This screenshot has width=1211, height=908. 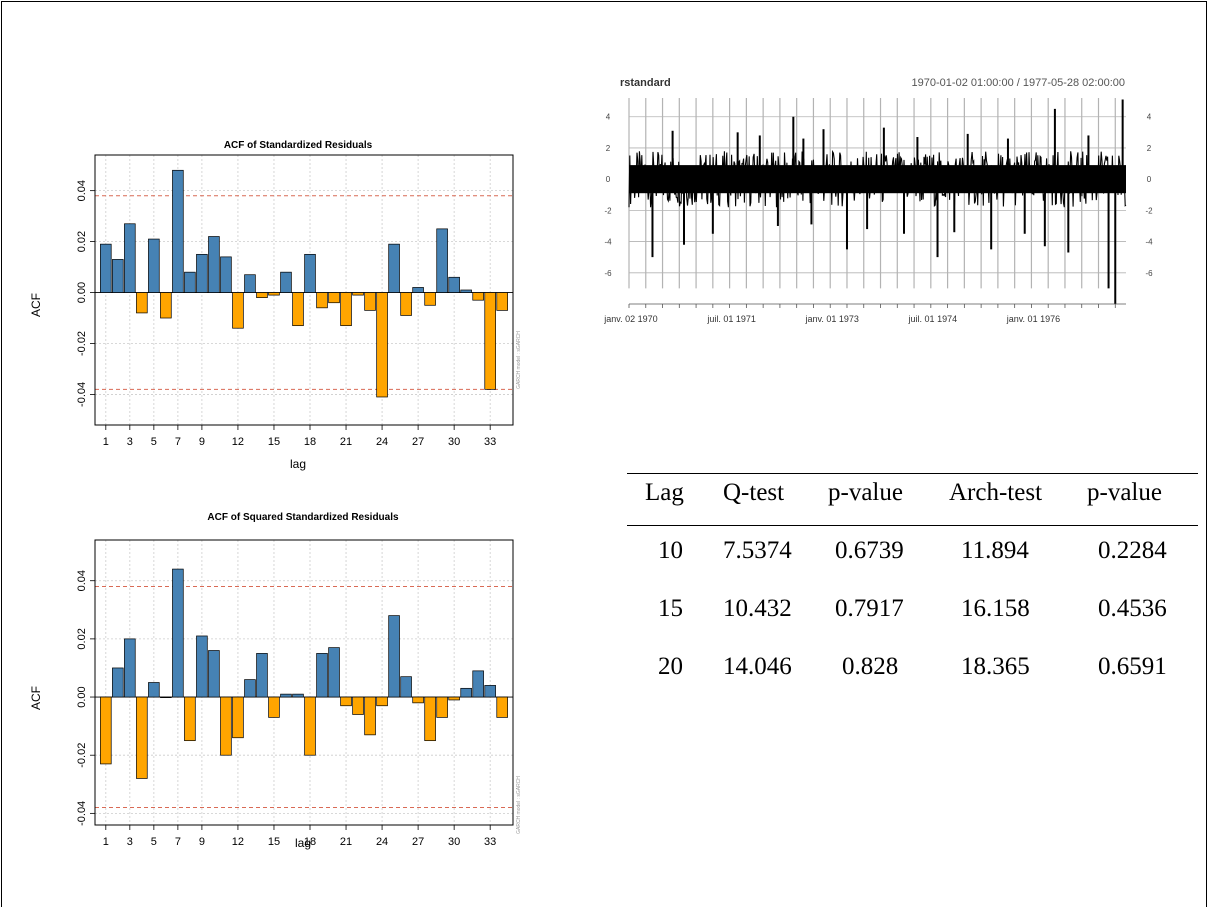 I want to click on x-tick-label: 9, so click(x=202, y=442).